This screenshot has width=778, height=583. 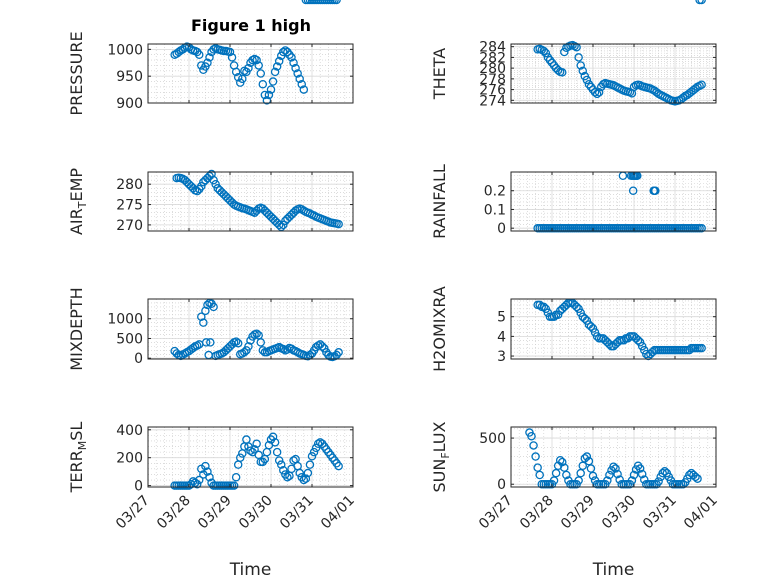 I want to click on y-tick-label: 400, so click(x=129, y=431).